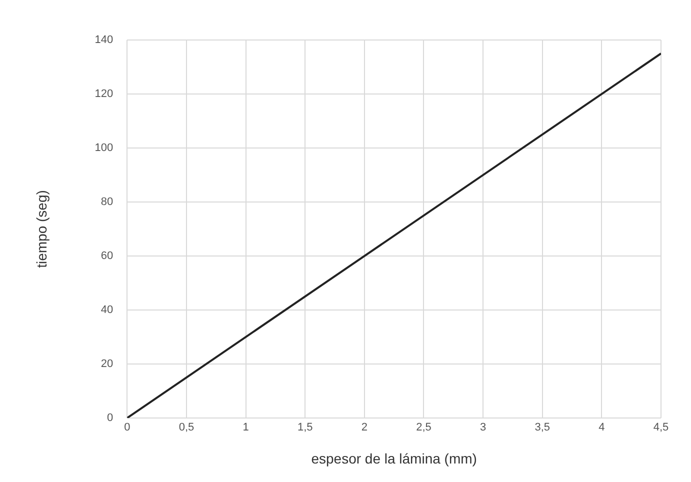 The height and width of the screenshot is (482, 691). I want to click on x-tick-label: 1, so click(245, 428).